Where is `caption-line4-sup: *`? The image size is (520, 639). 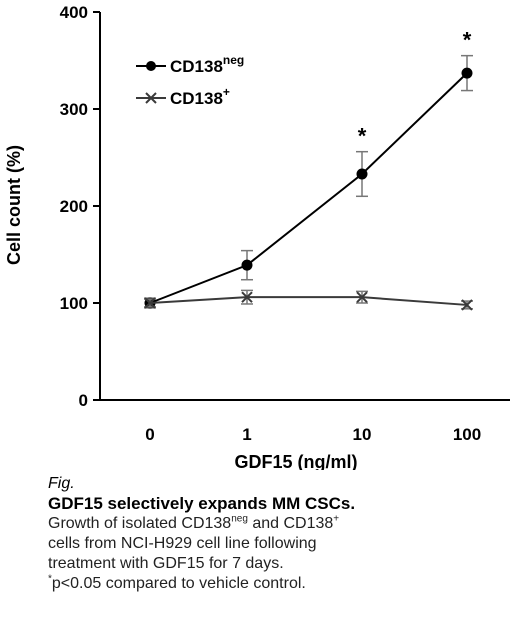
caption-line4-sup: * is located at coordinates (50, 579).